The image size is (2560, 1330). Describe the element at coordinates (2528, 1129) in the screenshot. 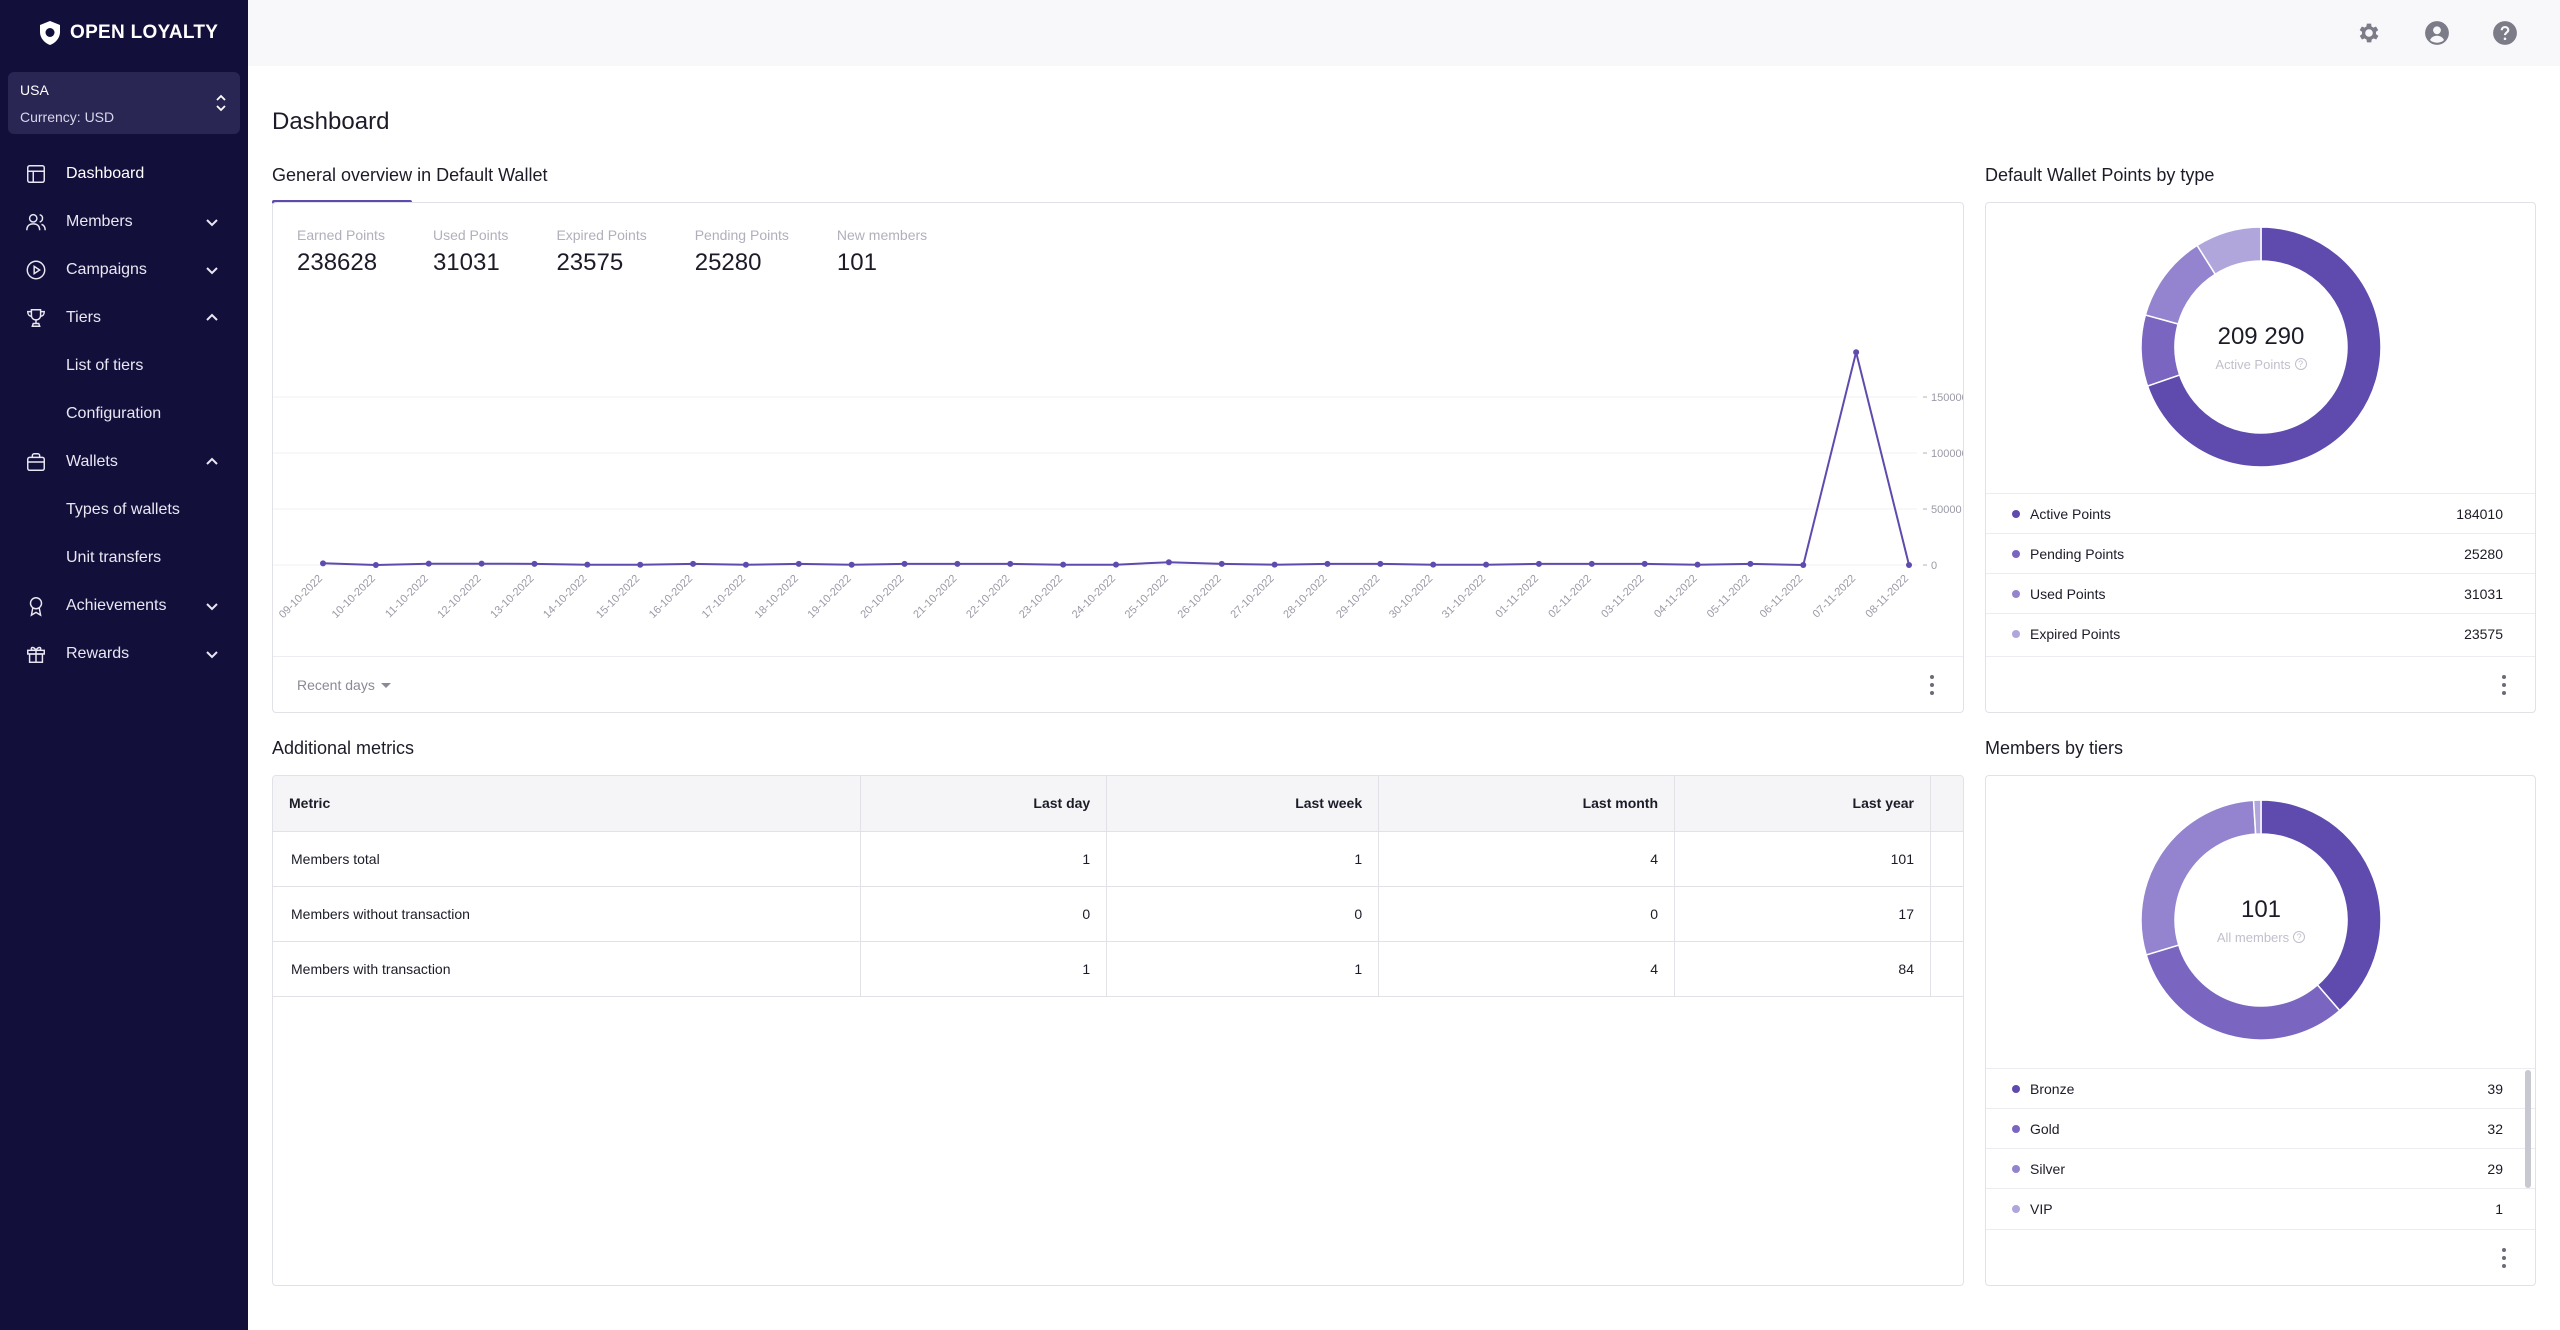

I see `legend-scrollbar` at that location.